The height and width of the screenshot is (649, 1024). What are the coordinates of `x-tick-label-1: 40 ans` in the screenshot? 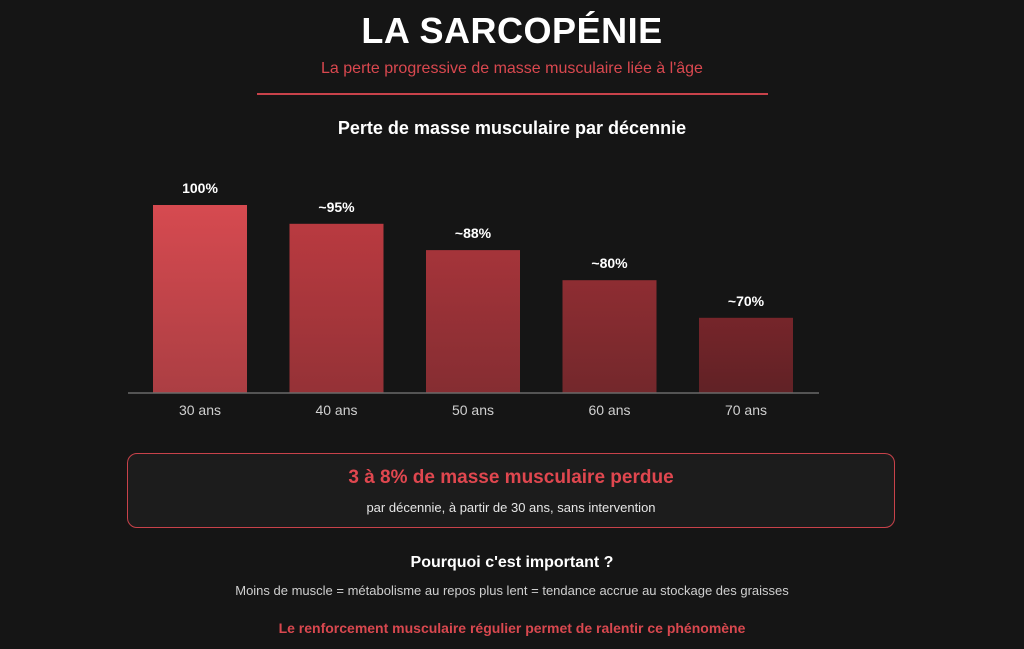 It's located at (336, 410).